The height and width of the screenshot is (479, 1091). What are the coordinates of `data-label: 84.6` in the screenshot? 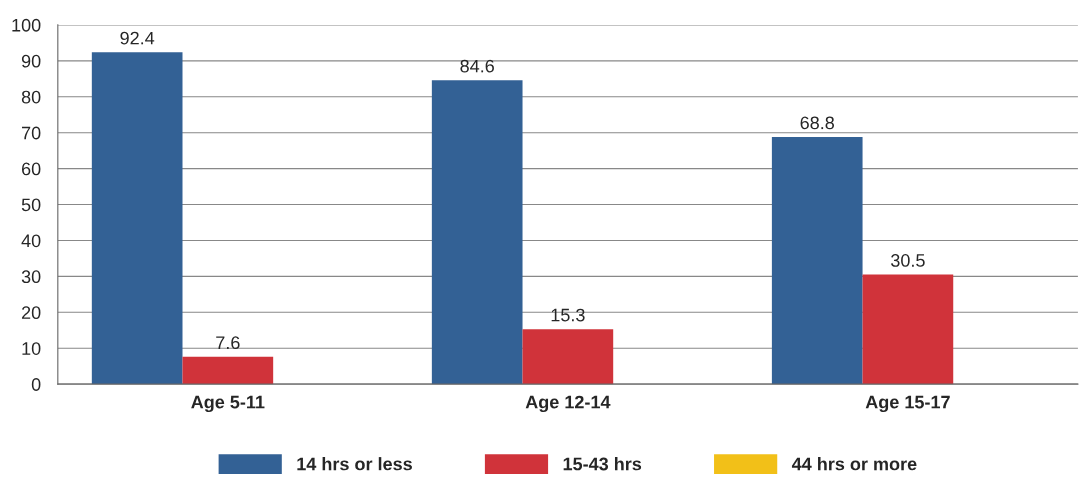 It's located at (477, 66).